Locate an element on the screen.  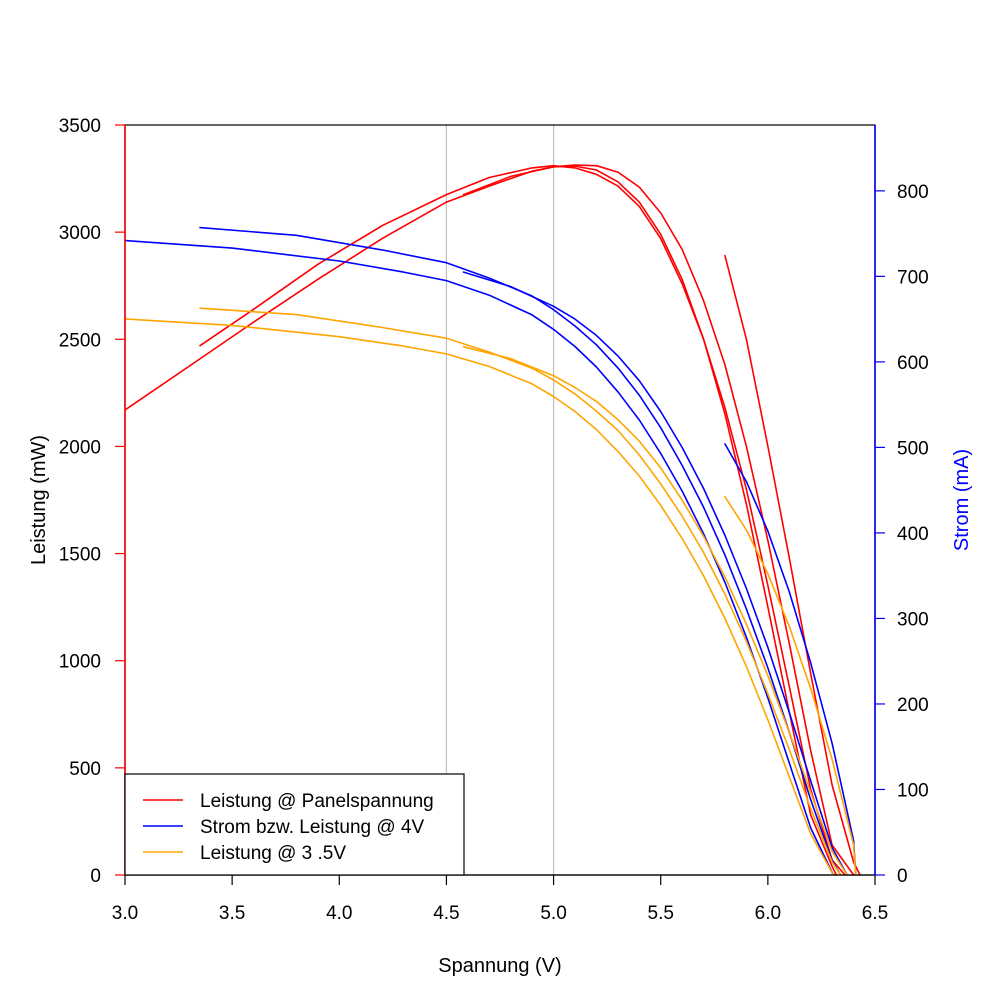
right-y-axis-ticks: 0 100 200 300 400 500 600 700 800 is located at coordinates (902, 534).